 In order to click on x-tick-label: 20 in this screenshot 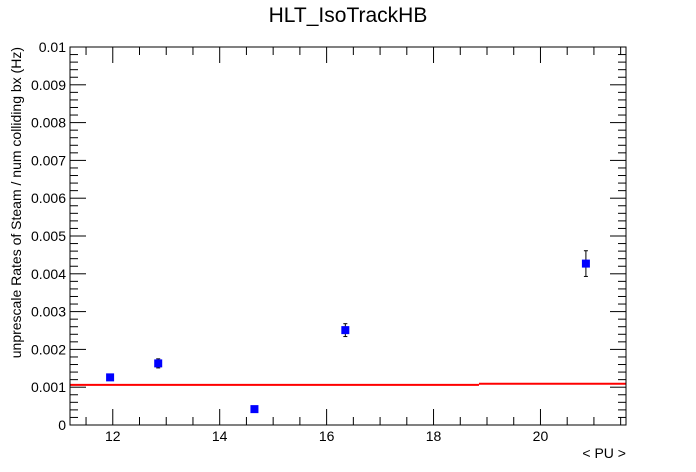, I will do `click(541, 436)`.